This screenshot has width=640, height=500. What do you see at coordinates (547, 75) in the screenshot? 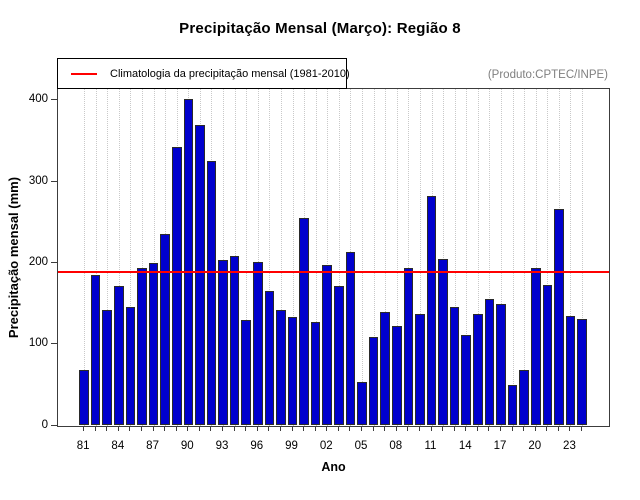
I see `producer-annotation: (Produto:CPTEC/INPE)` at bounding box center [547, 75].